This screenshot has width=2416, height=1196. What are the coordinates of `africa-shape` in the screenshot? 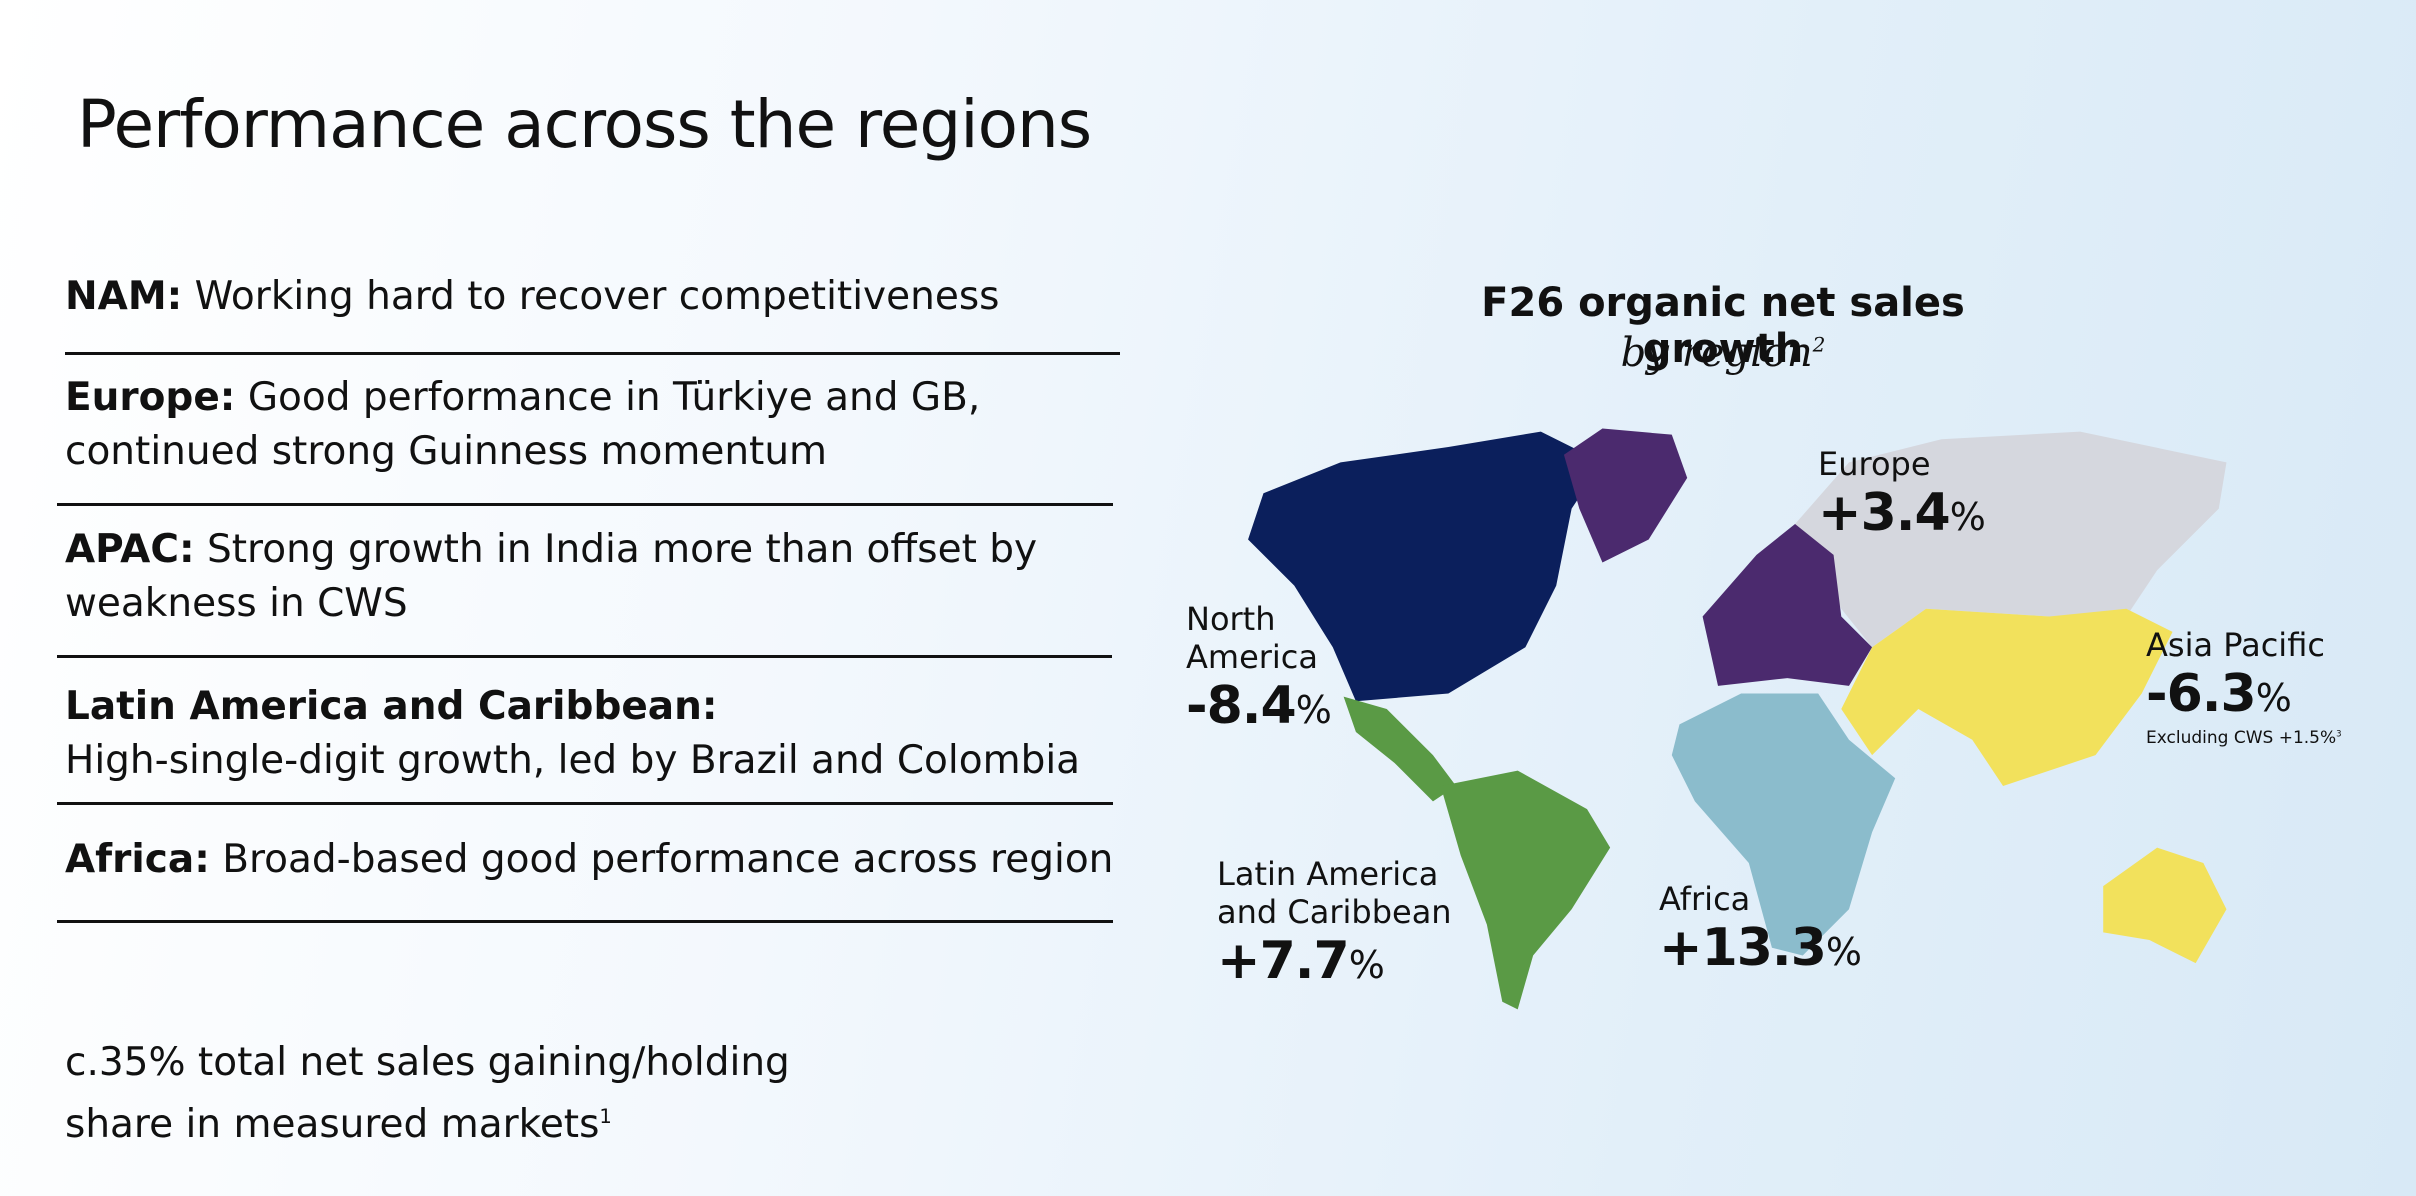 It's located at (1783, 824).